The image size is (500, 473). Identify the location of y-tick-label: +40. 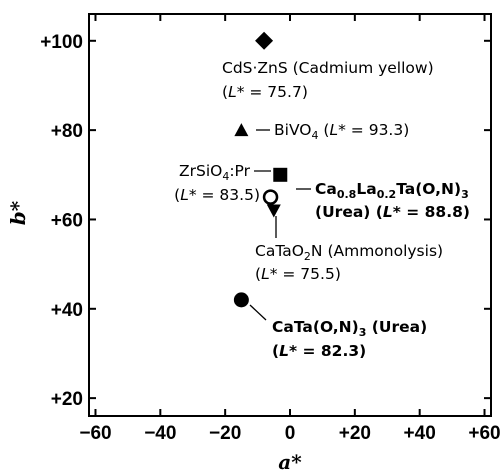
(67, 310).